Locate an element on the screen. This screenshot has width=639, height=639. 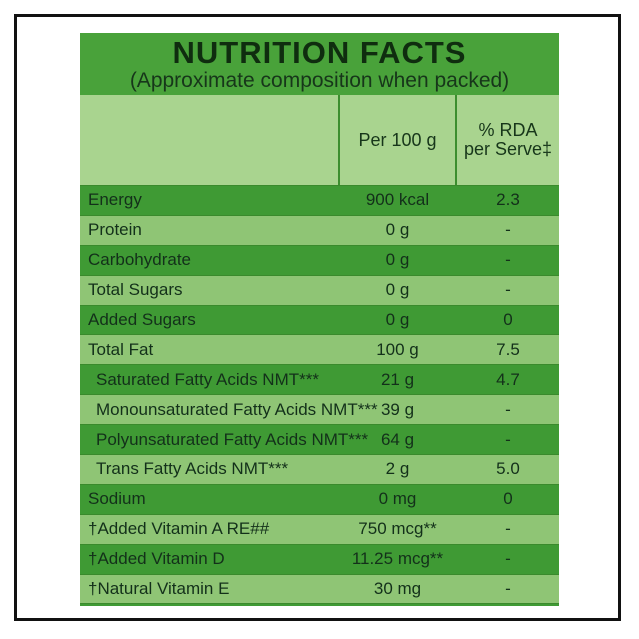
nutrient-name: Energy is located at coordinates (115, 200).